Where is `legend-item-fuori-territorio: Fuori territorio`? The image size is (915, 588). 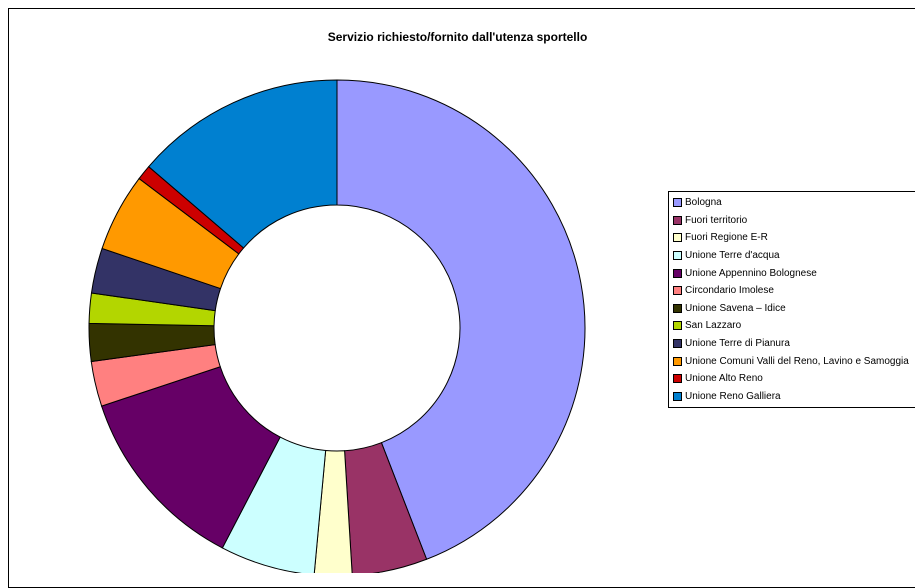 legend-item-fuori-territorio: Fuori territorio is located at coordinates (792, 221).